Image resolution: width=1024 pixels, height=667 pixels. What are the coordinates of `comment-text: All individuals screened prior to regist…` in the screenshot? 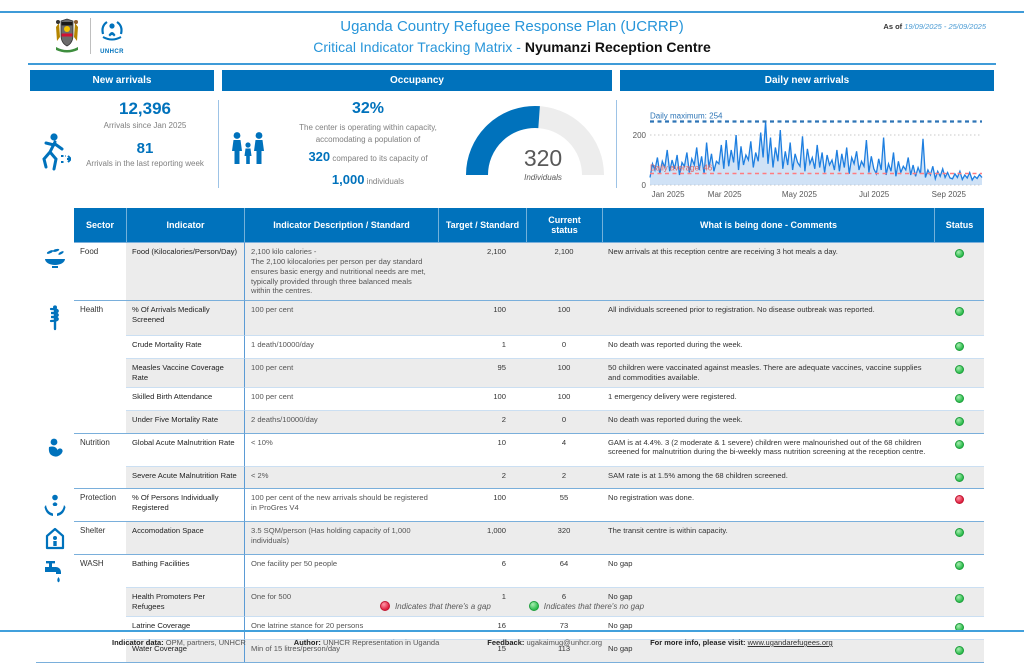 It's located at (768, 318).